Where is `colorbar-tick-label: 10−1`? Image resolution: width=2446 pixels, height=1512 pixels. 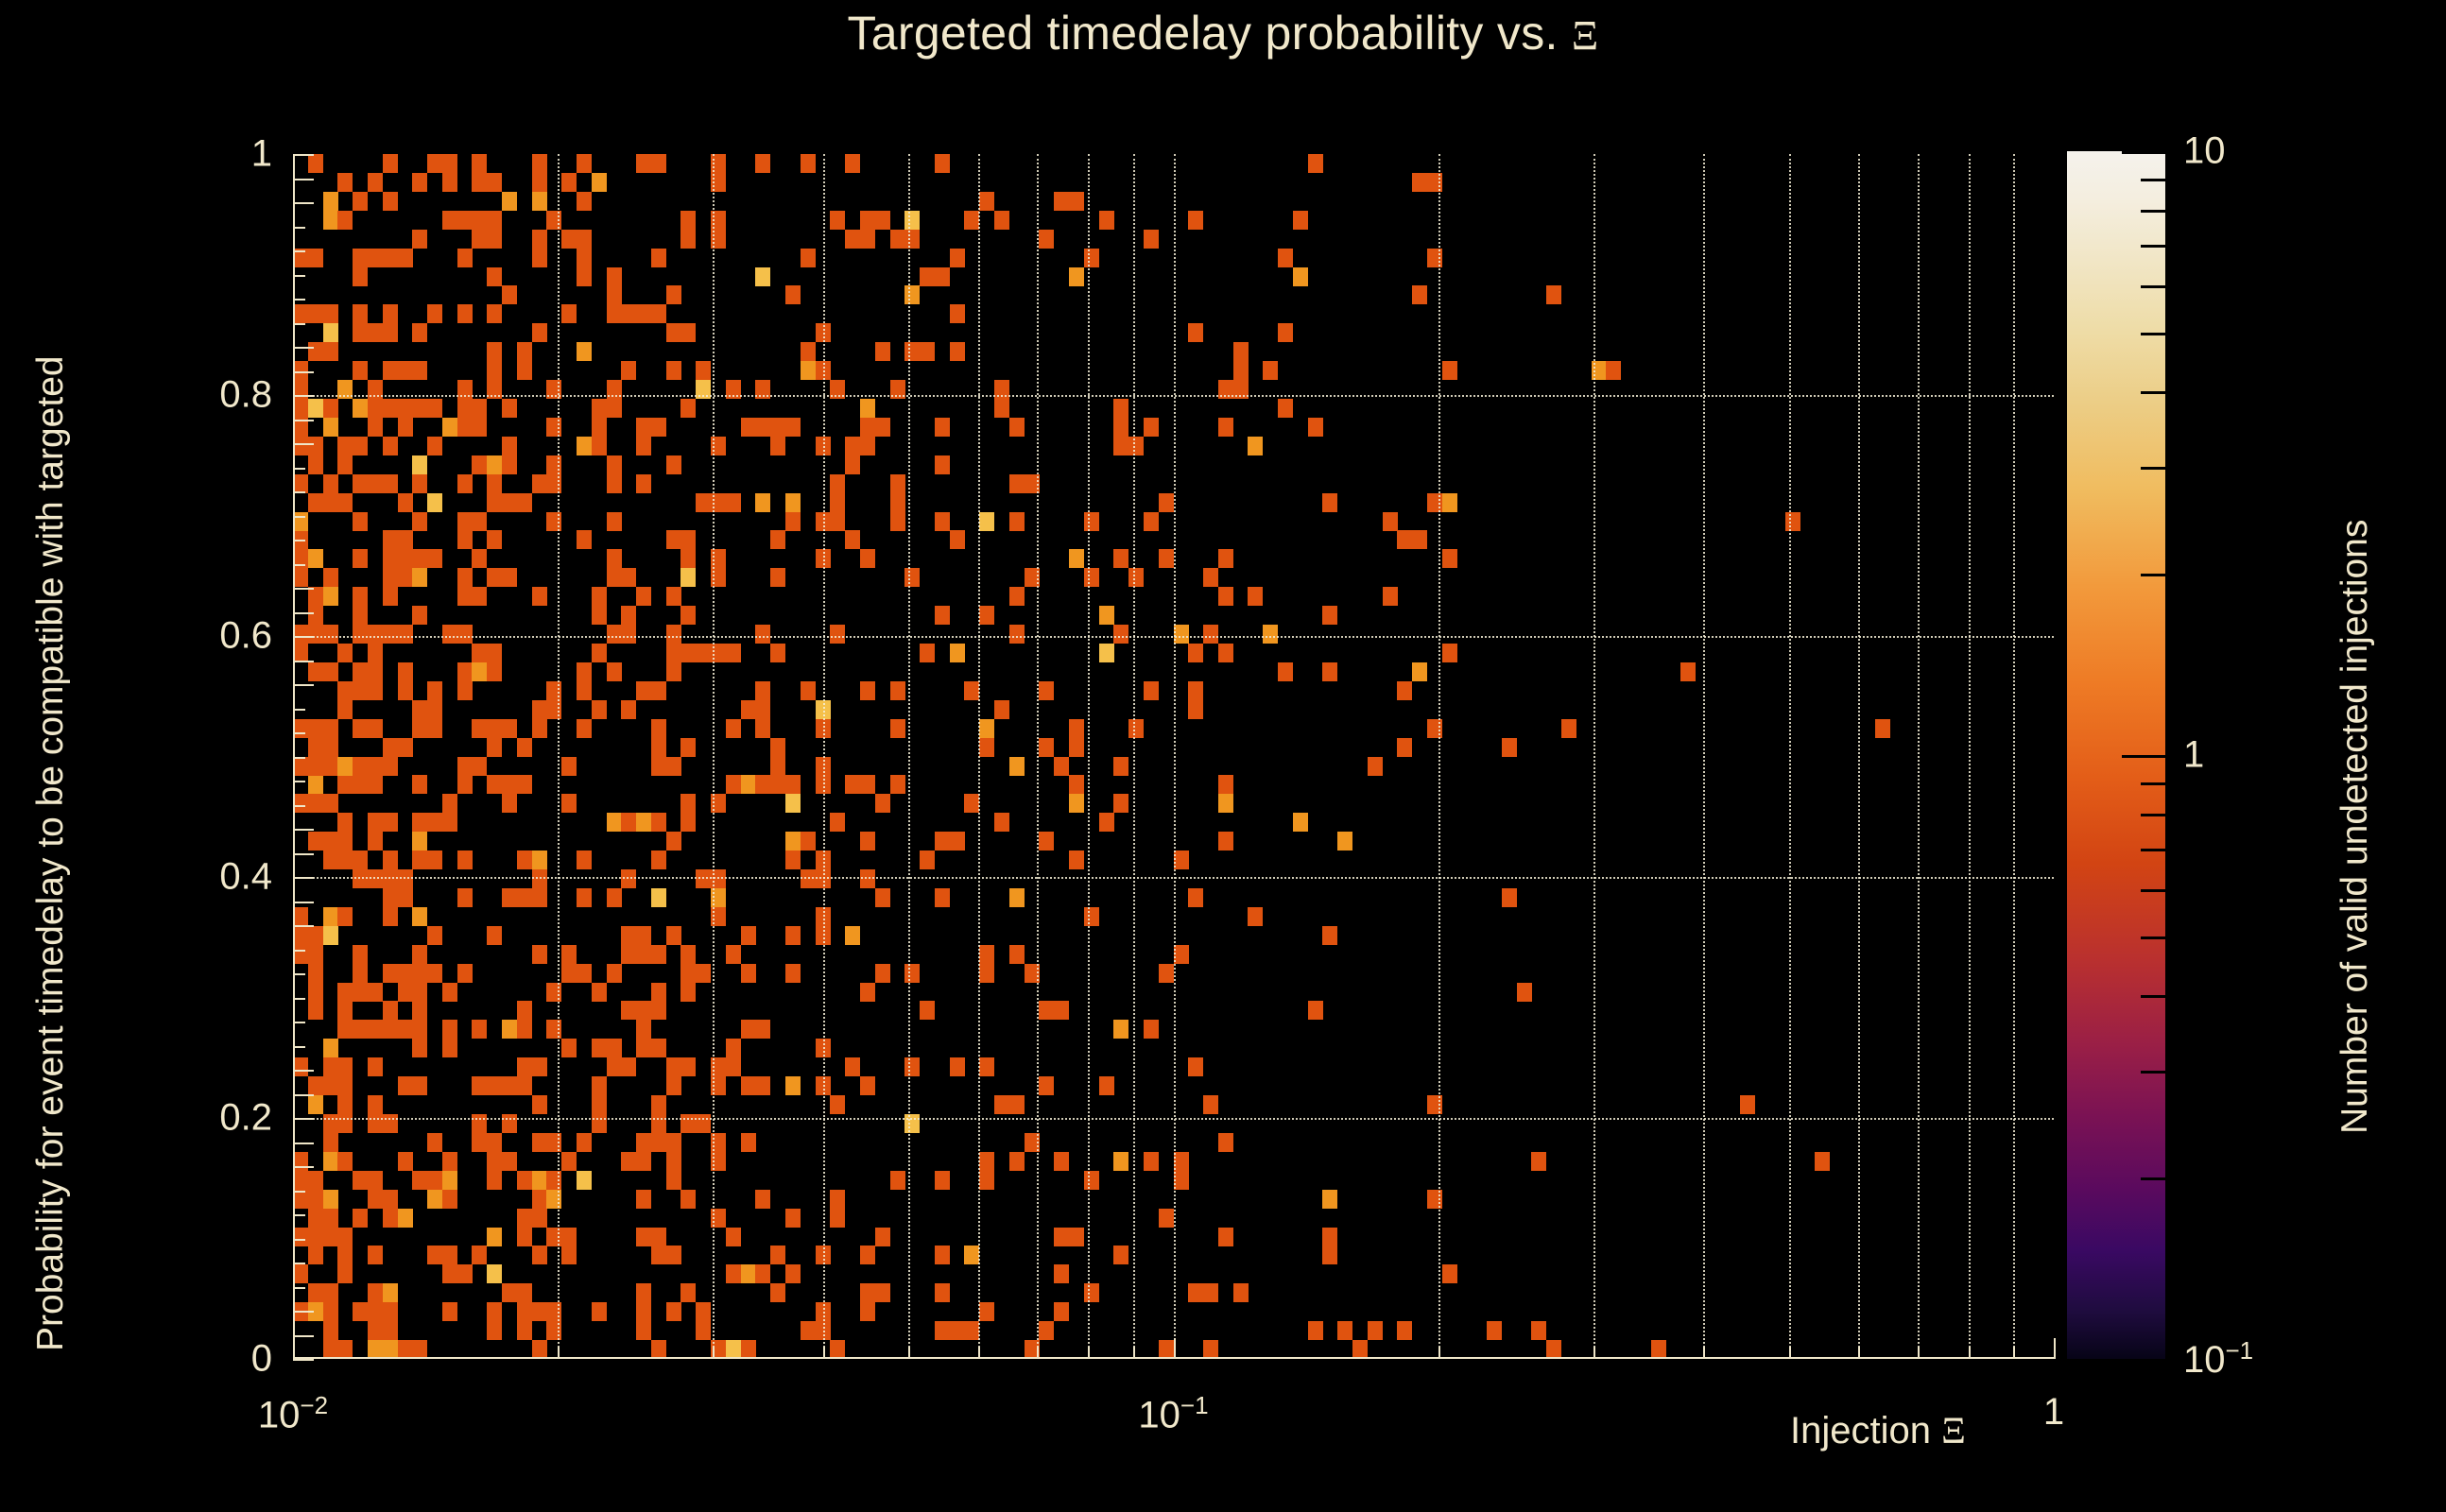
colorbar-tick-label: 10−1 is located at coordinates (2218, 1358).